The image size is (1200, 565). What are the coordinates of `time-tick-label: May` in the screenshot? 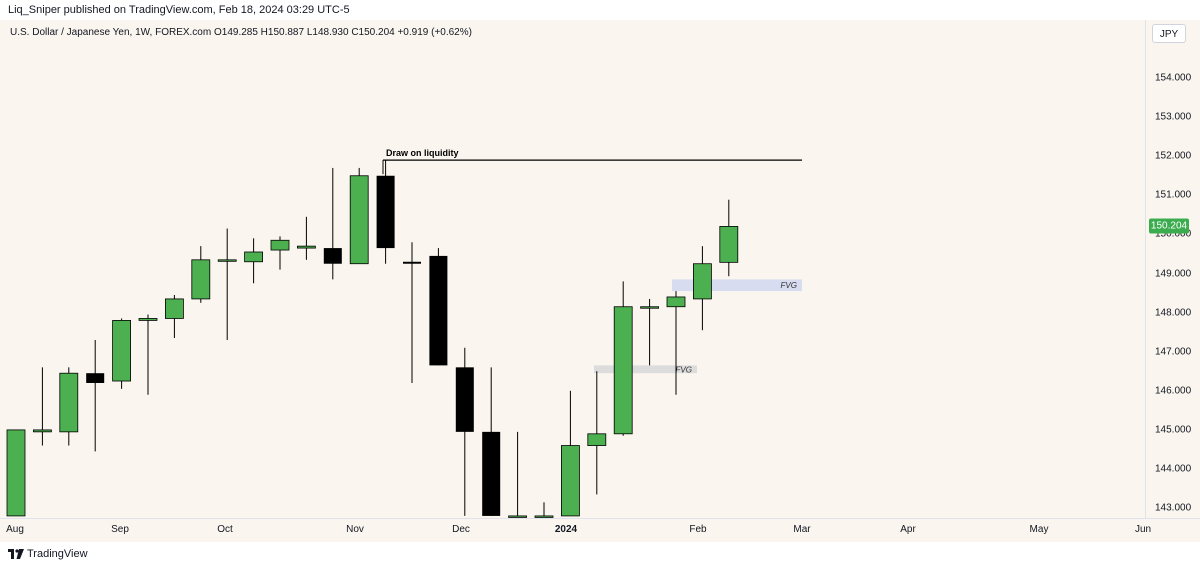 It's located at (1039, 529).